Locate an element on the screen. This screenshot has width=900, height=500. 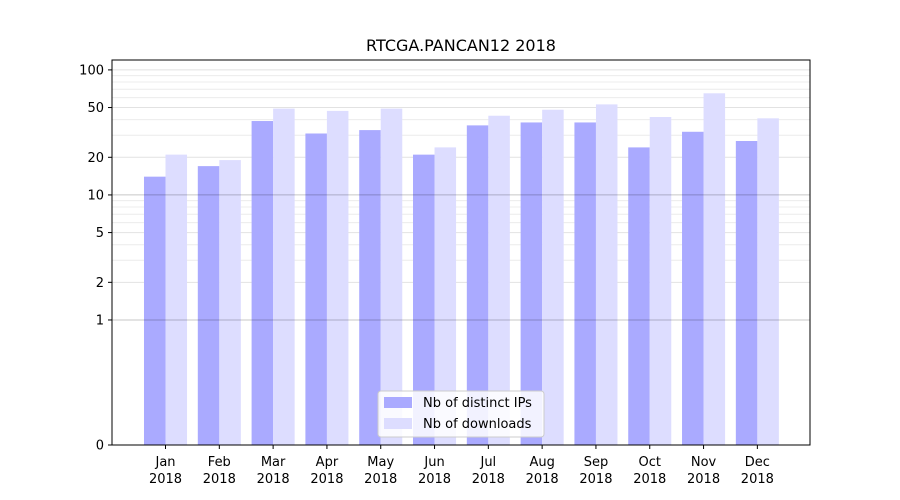
bar-ips-jan is located at coordinates (154, 310).